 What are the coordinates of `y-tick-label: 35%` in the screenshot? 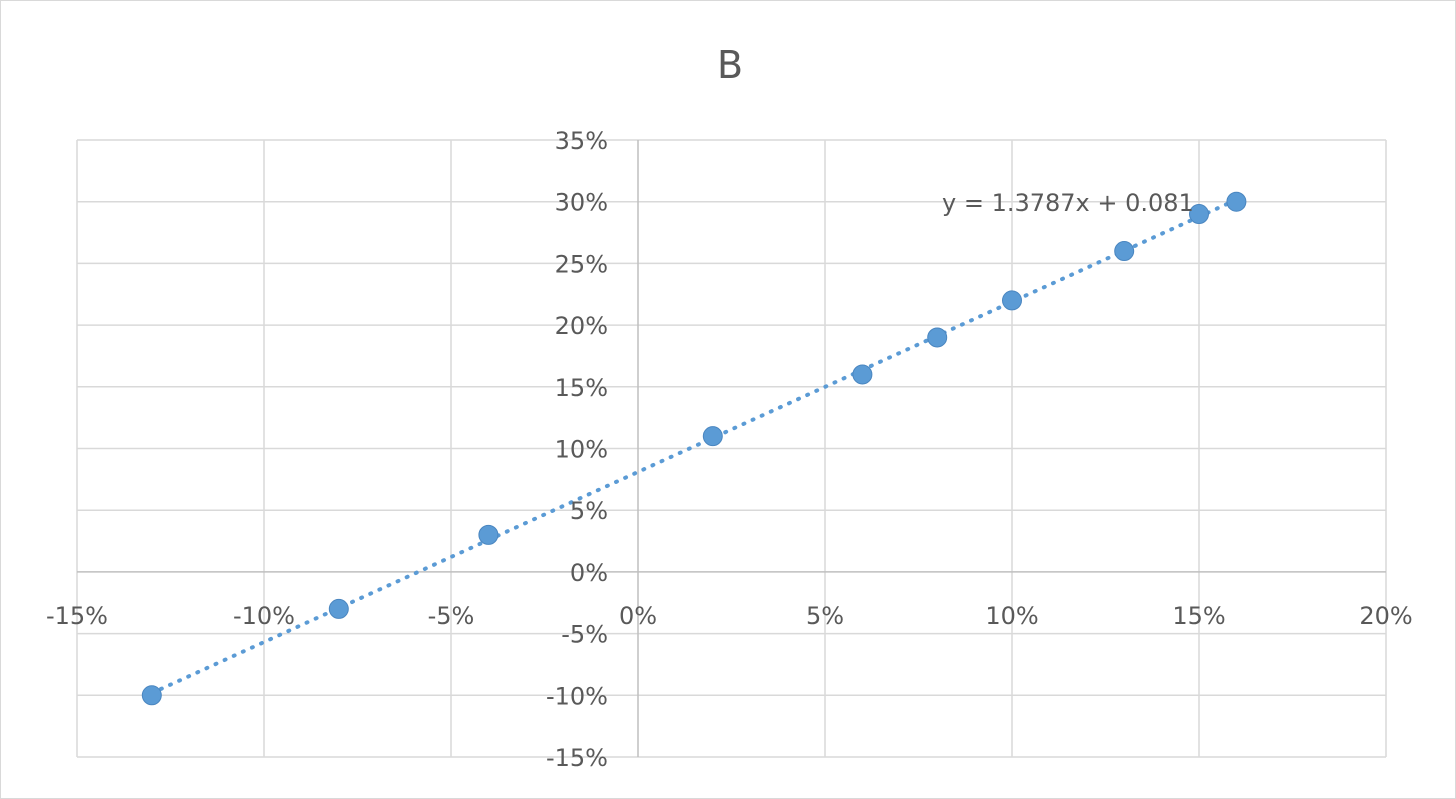 It's located at (581, 141).